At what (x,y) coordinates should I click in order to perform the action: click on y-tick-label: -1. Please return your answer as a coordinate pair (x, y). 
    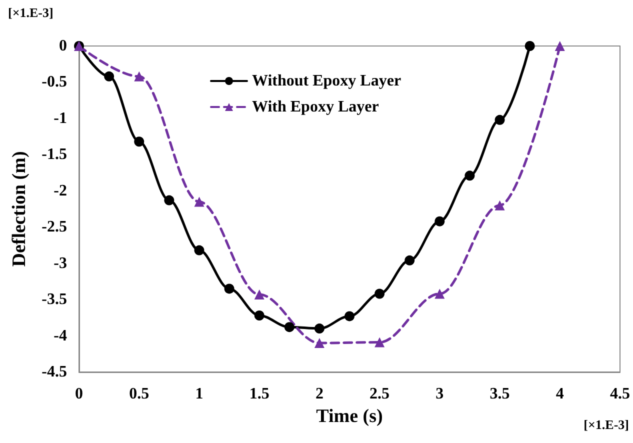
    Looking at the image, I should click on (60, 118).